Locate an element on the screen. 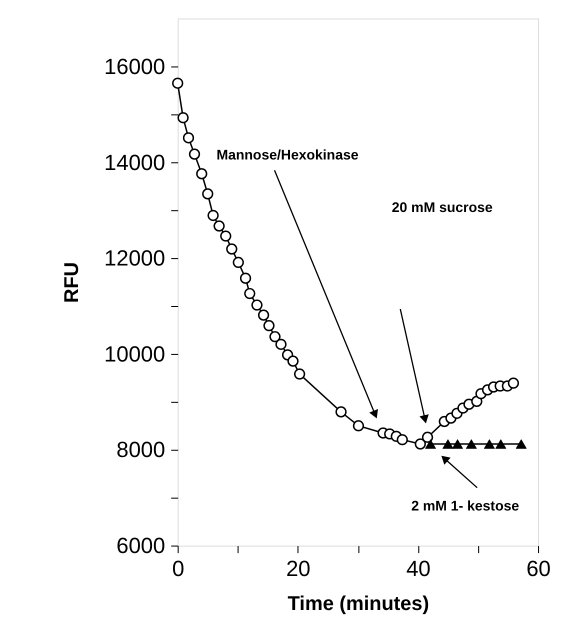  y-tick-label: 14000 is located at coordinates (135, 162).